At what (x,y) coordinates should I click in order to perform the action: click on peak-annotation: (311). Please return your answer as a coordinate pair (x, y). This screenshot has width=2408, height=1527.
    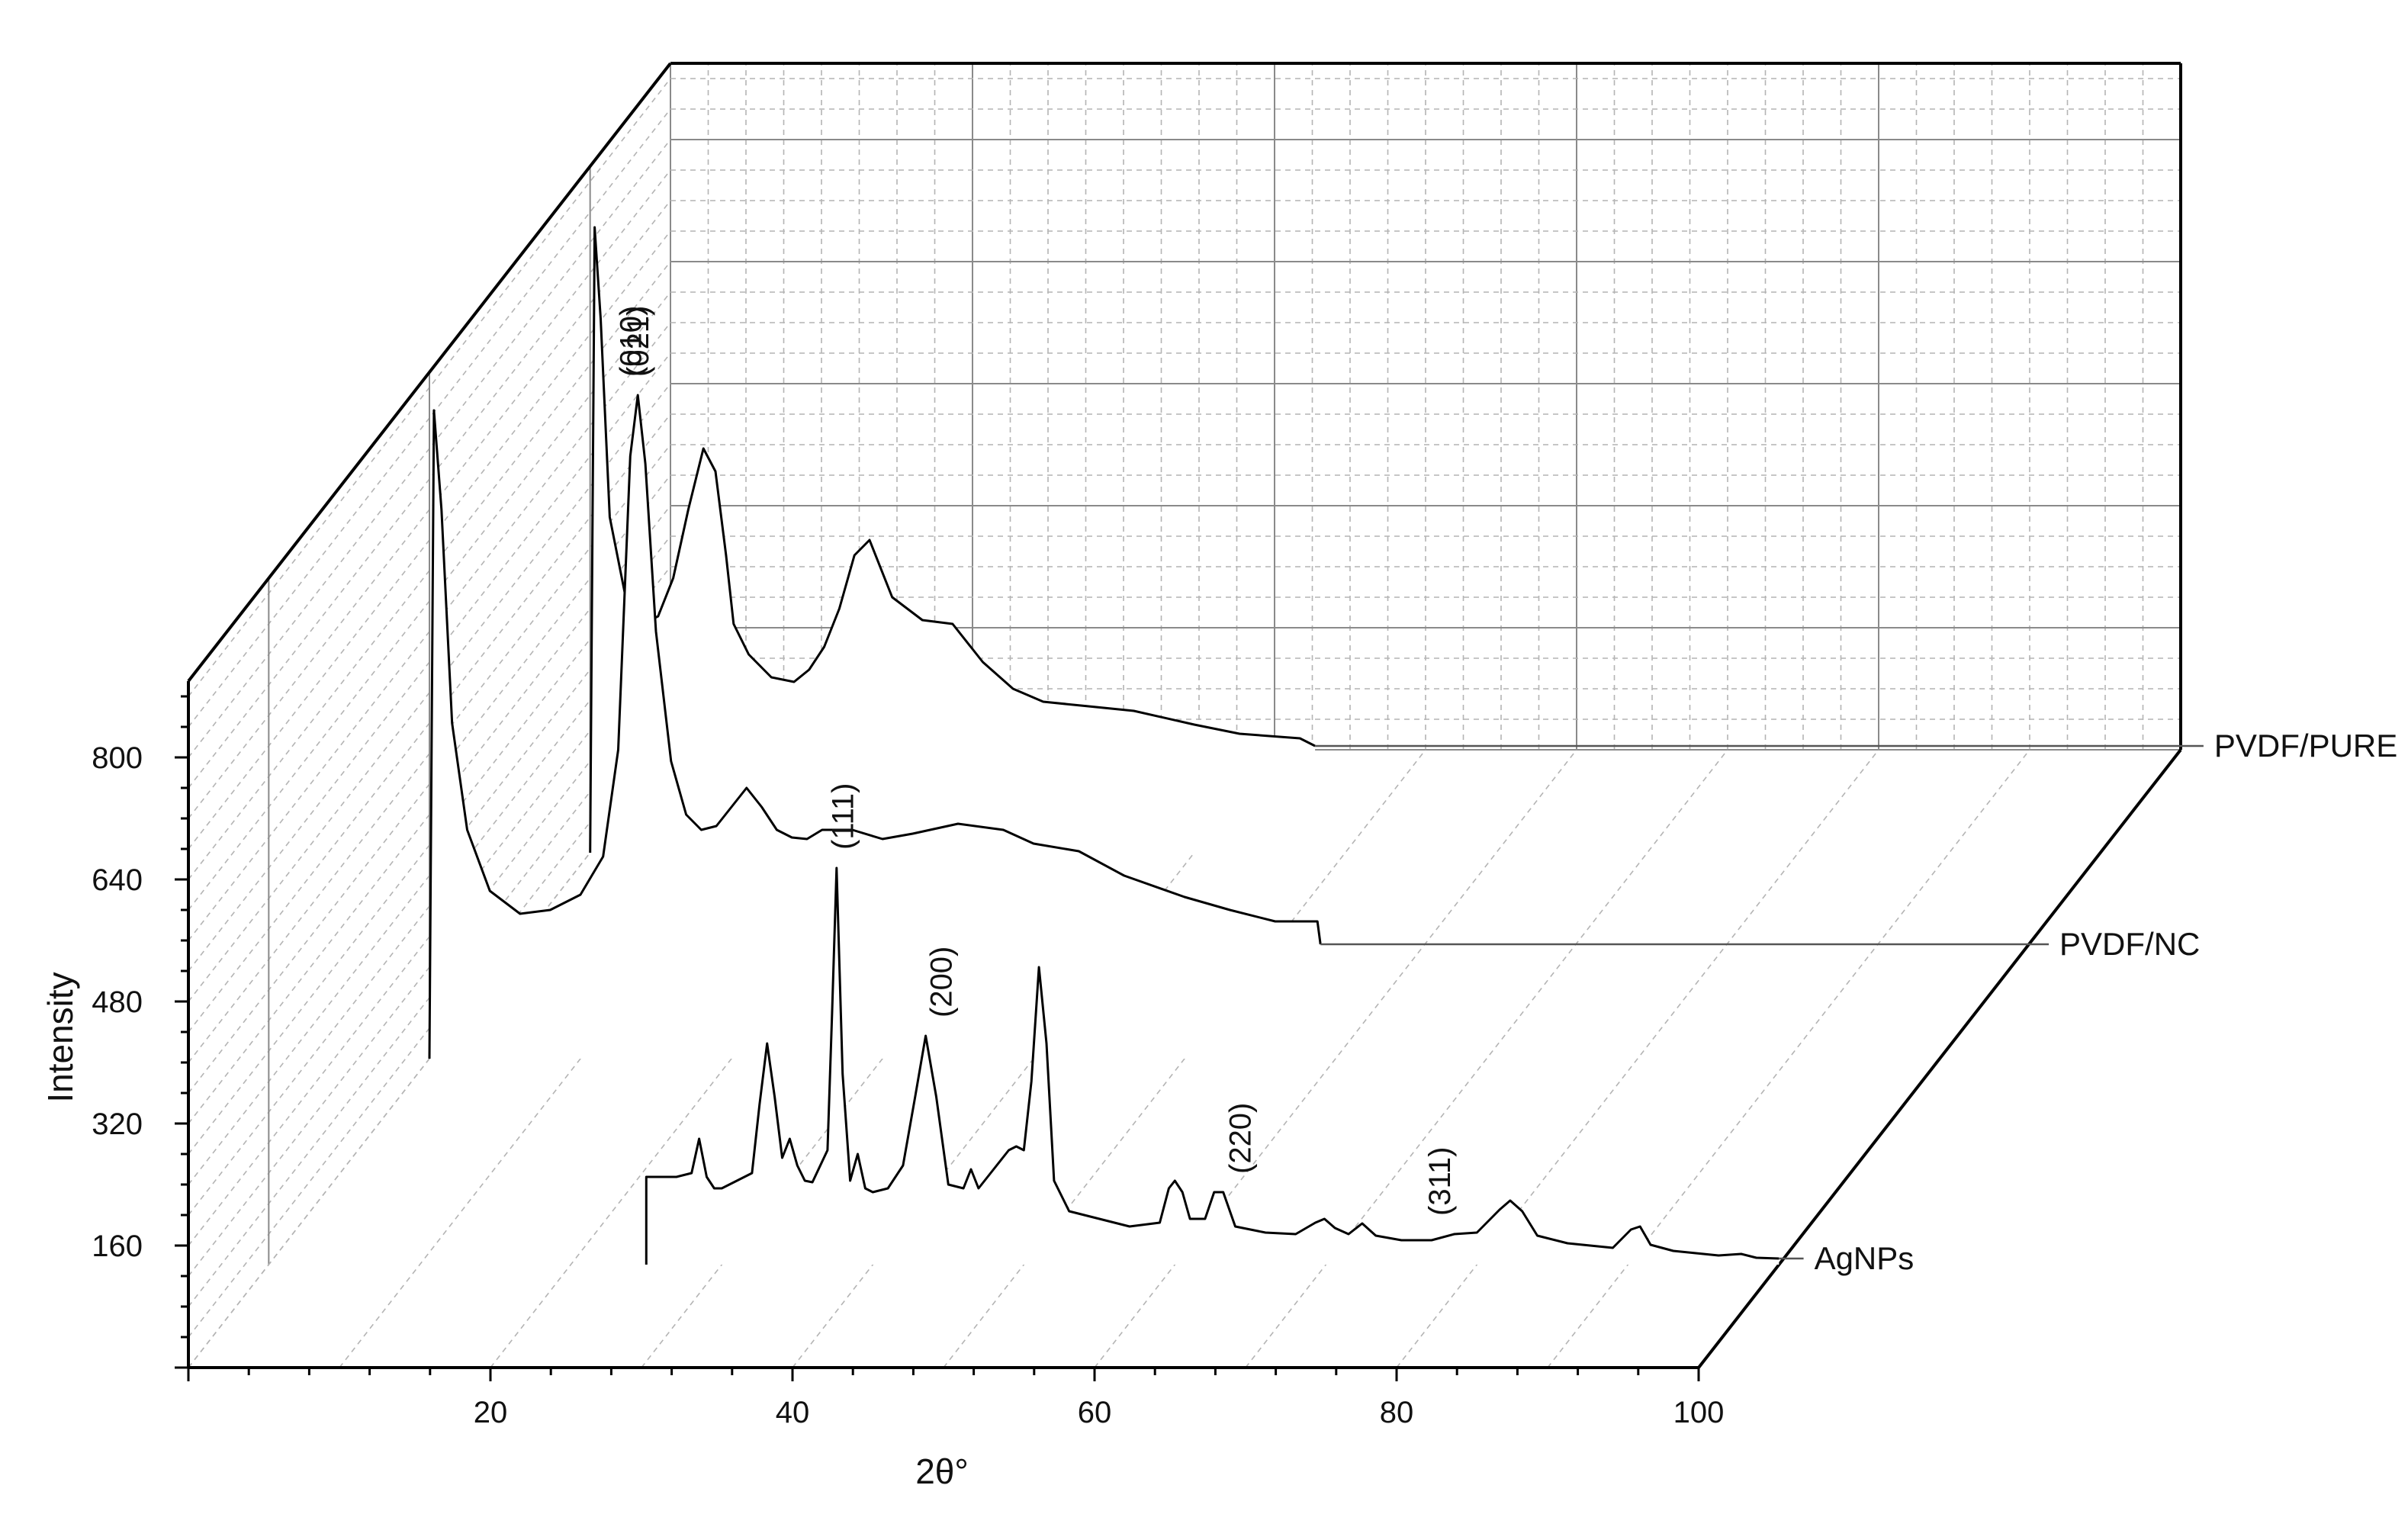
    Looking at the image, I should click on (1440, 1181).